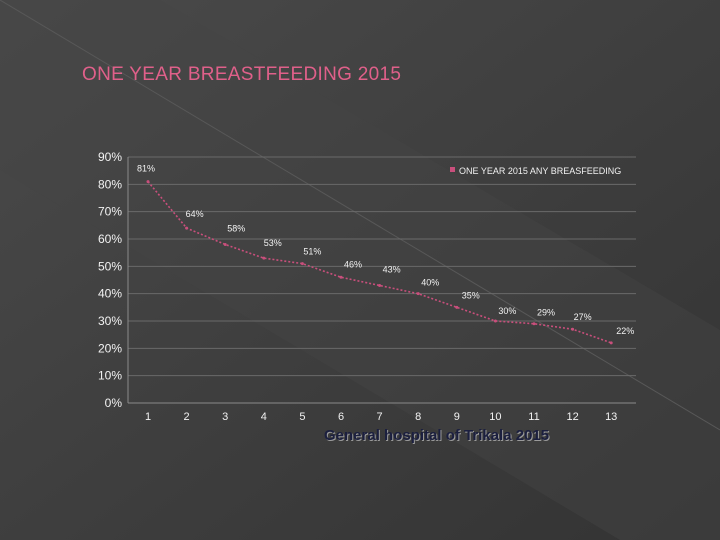 The width and height of the screenshot is (720, 540). Describe the element at coordinates (146, 169) in the screenshot. I see `data-label: 81%` at that location.